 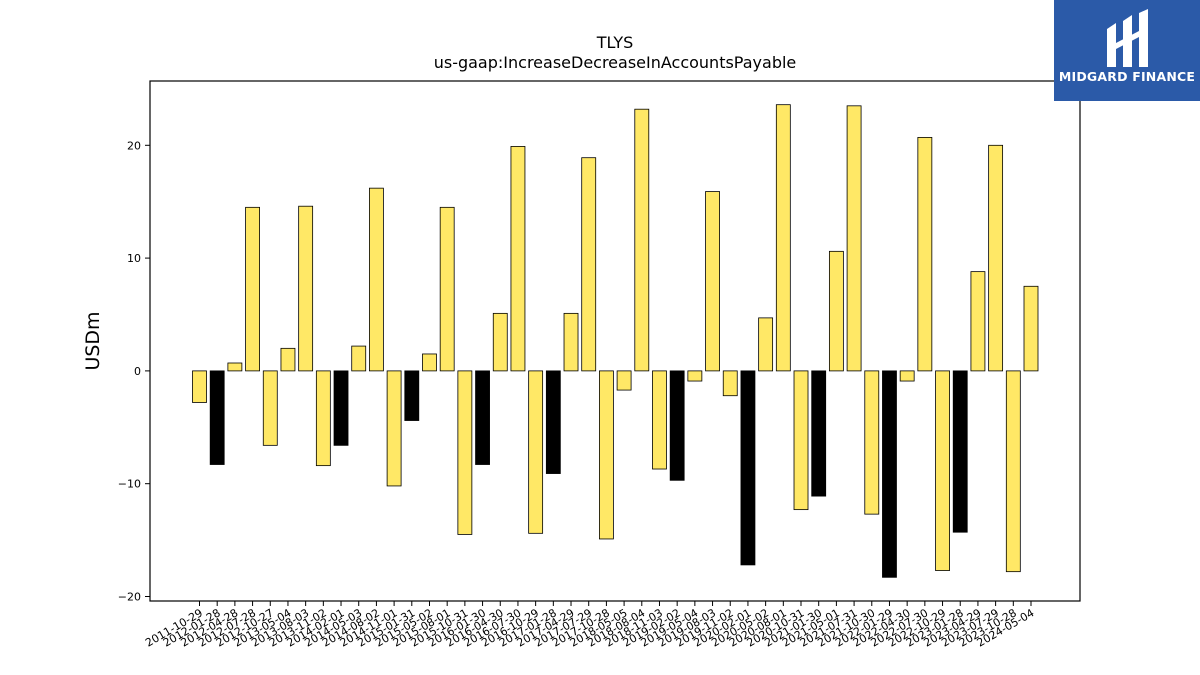 What do you see at coordinates (129, 484) in the screenshot?
I see `y-tick-label: −10` at bounding box center [129, 484].